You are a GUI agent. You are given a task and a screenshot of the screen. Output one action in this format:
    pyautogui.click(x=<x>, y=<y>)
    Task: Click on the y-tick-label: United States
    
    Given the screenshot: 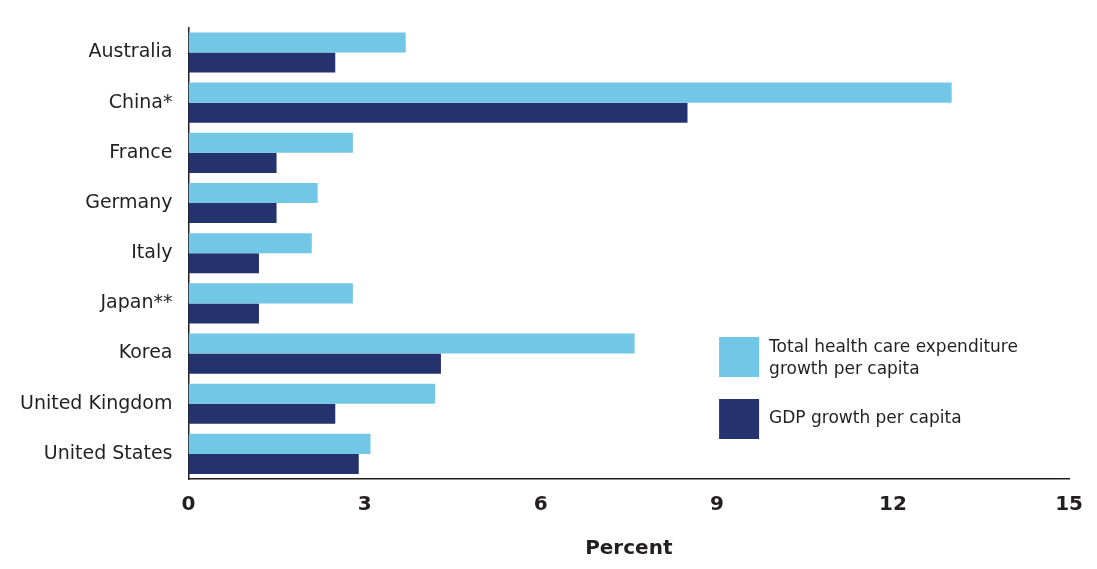 What is the action you would take?
    pyautogui.click(x=108, y=451)
    